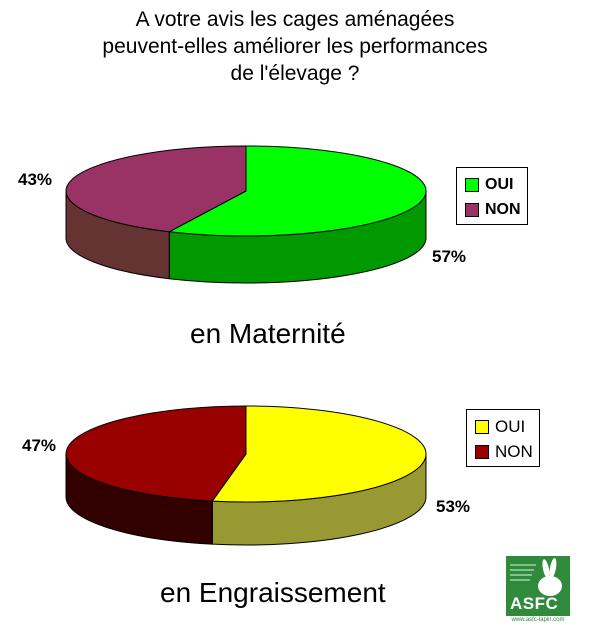 The width and height of the screenshot is (590, 635). What do you see at coordinates (39, 445) in the screenshot?
I see `pct-label-non-engraissement: 47%` at bounding box center [39, 445].